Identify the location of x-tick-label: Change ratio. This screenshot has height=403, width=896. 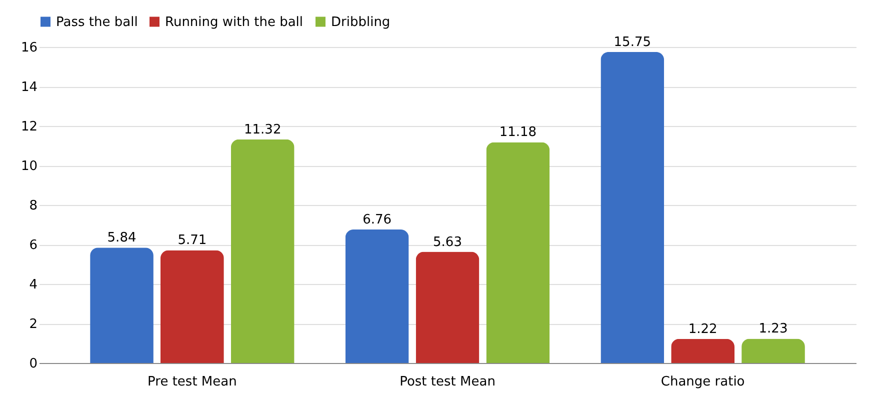
(702, 382).